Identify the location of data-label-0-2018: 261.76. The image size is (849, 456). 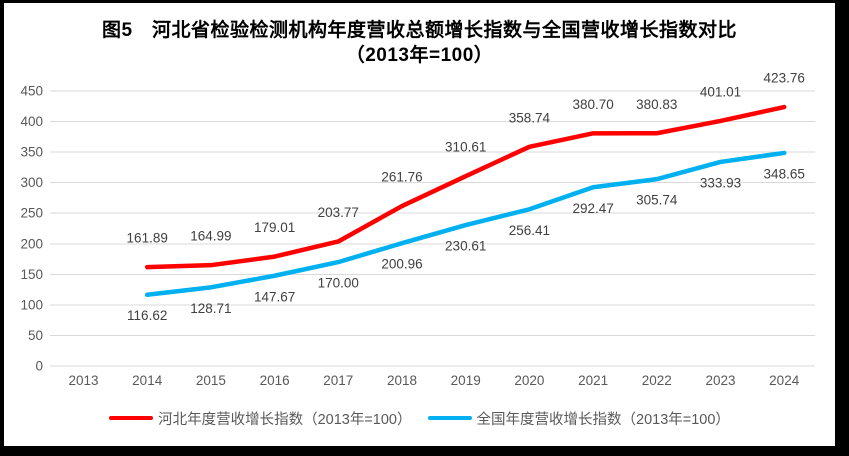
(401, 177).